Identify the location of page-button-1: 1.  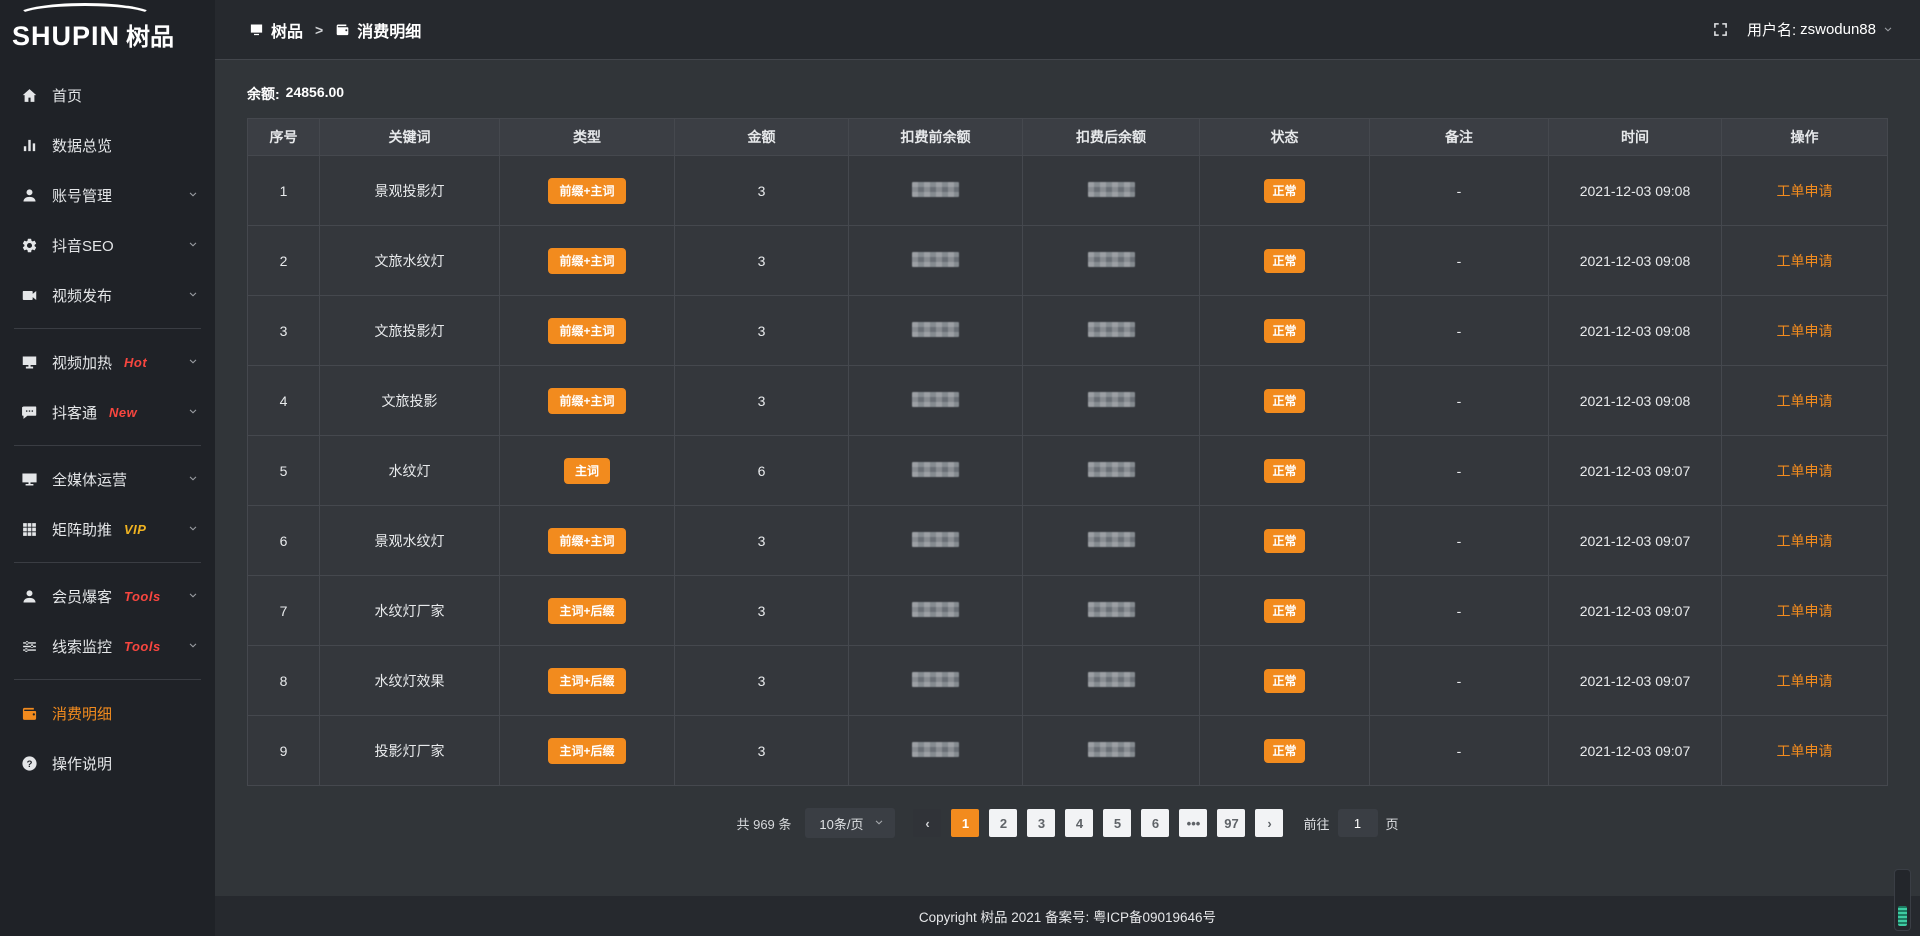
(965, 823).